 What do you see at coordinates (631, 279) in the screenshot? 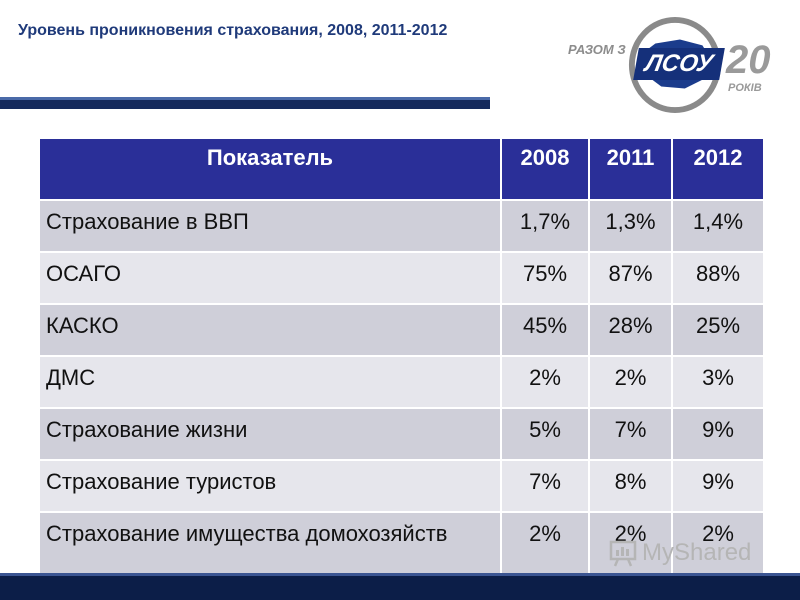
I see `cell-2011: 87%` at bounding box center [631, 279].